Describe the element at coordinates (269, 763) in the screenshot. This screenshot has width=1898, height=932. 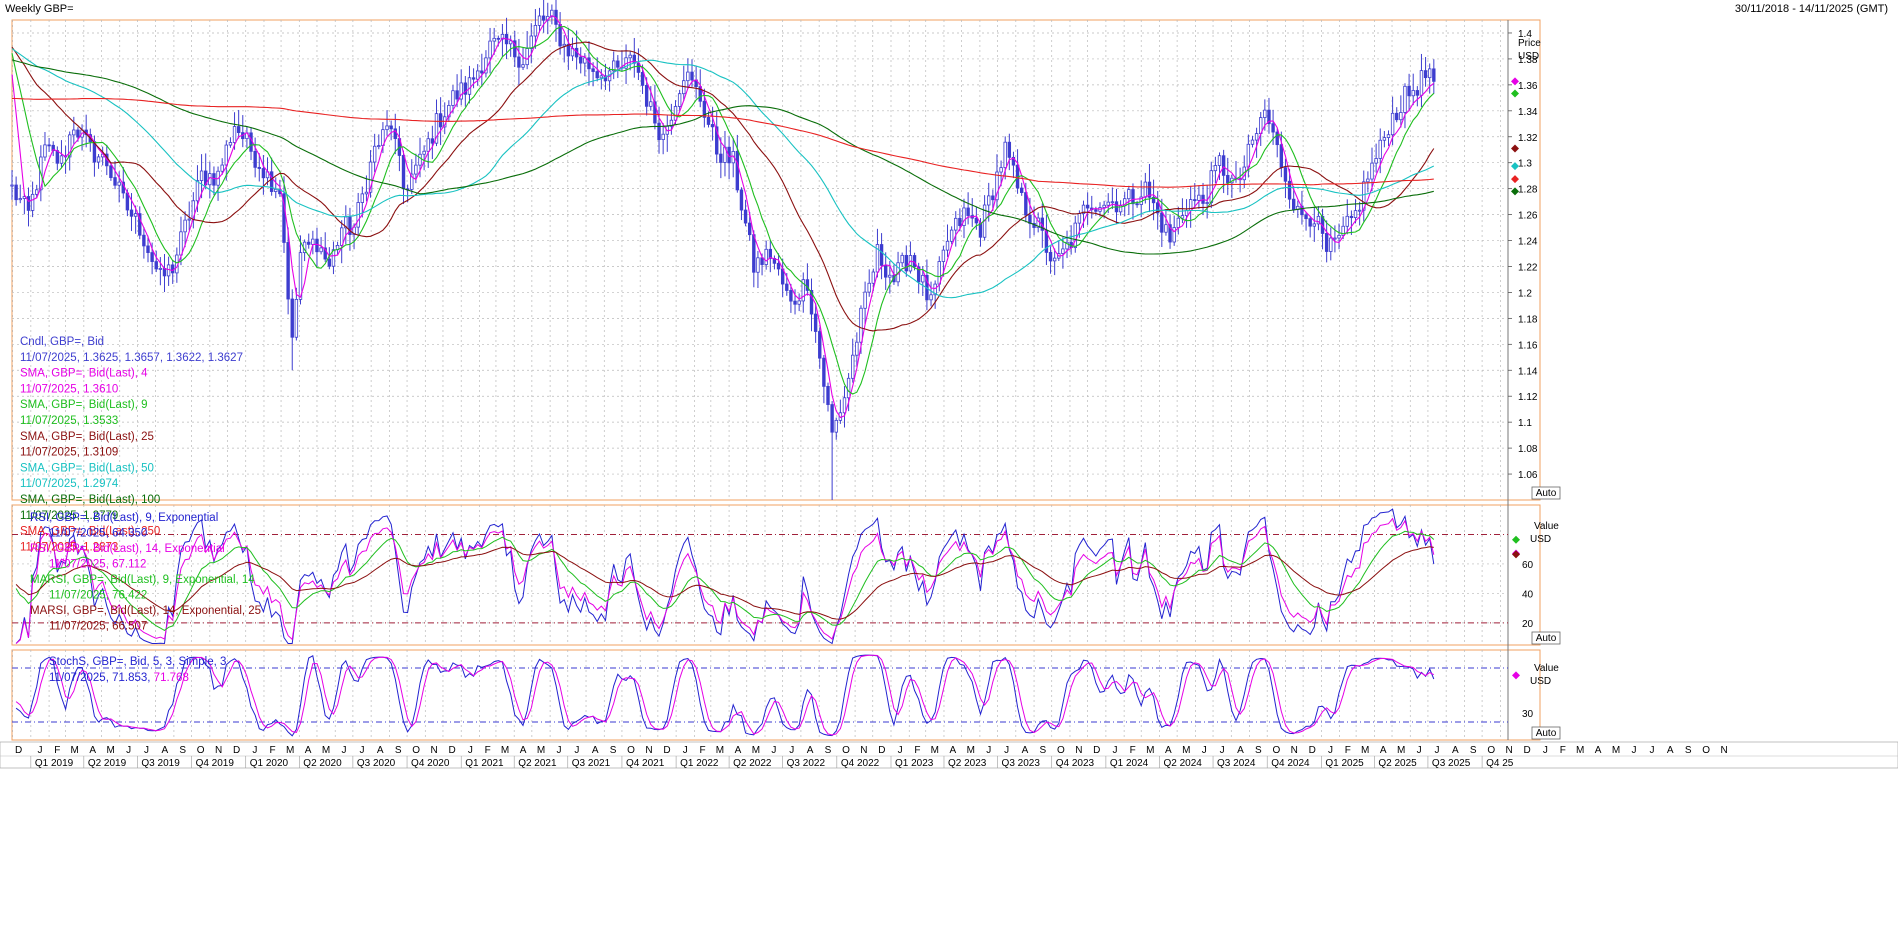
I see `quarter-label: Q1 2020` at that location.